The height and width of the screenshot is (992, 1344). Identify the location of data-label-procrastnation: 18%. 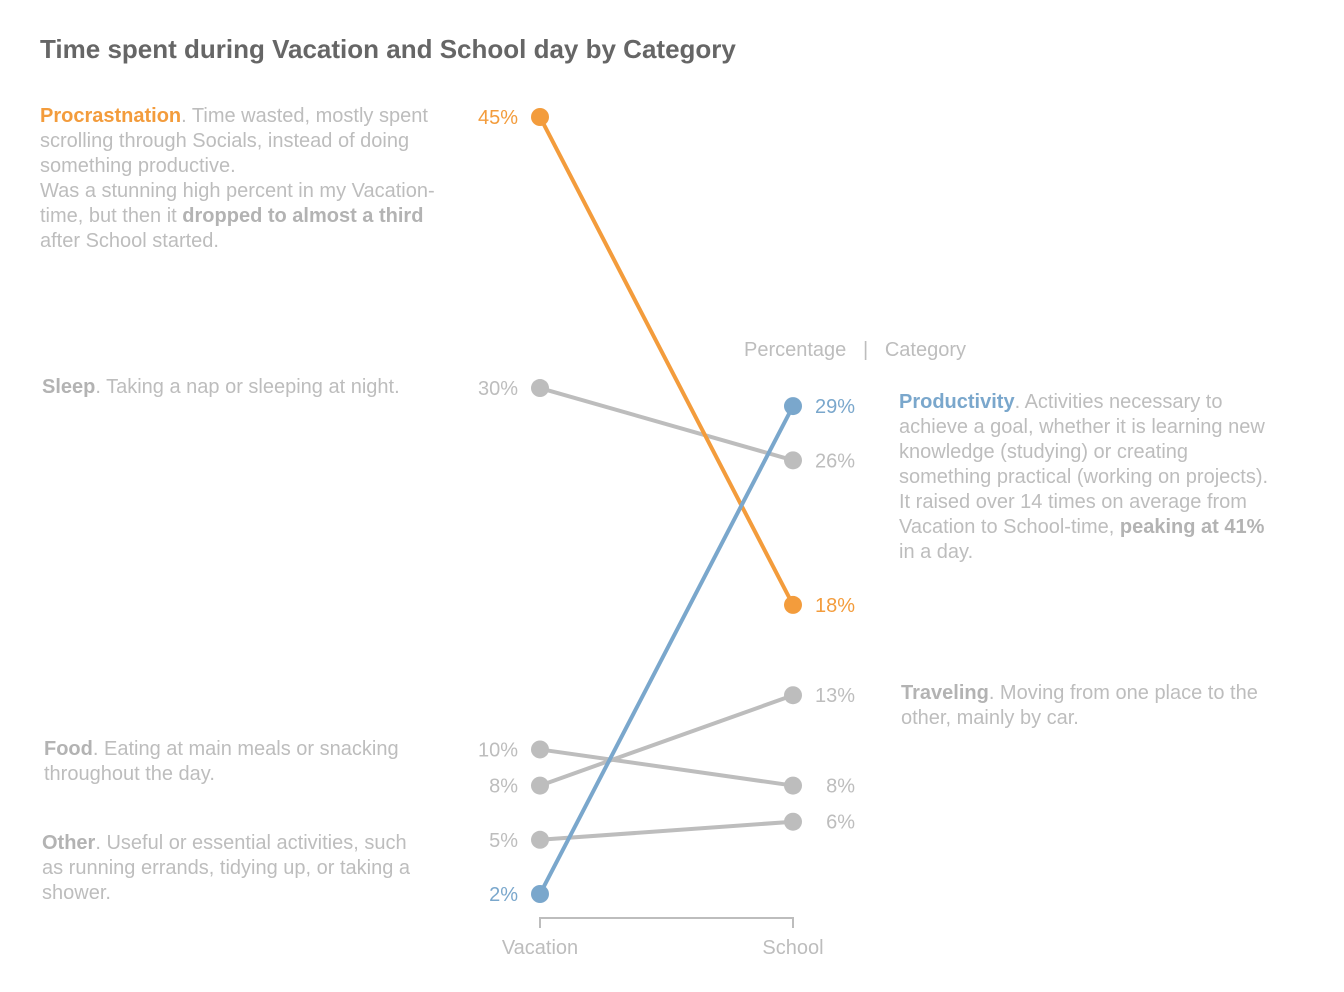
(835, 606).